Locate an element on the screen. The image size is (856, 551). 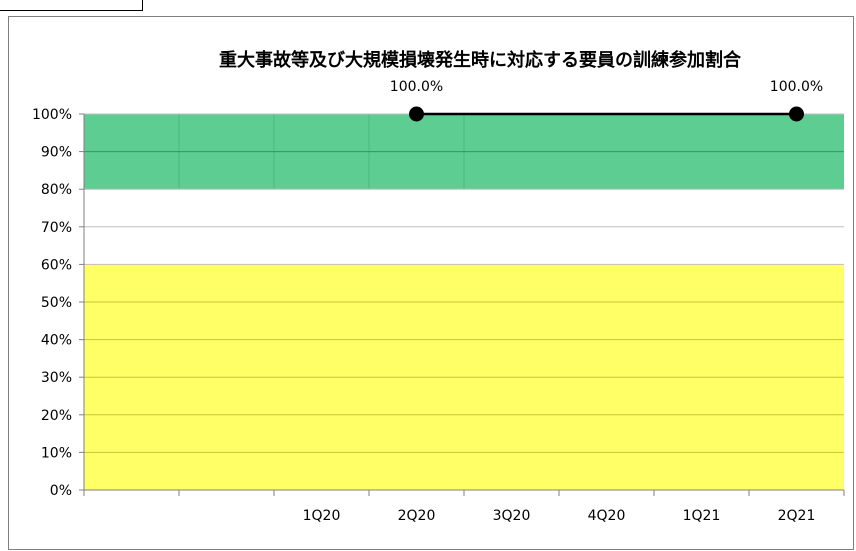
x-tick-labels: 1Q20 2Q20 3Q20 4Q20 1Q21 2Q21 is located at coordinates (464, 507).